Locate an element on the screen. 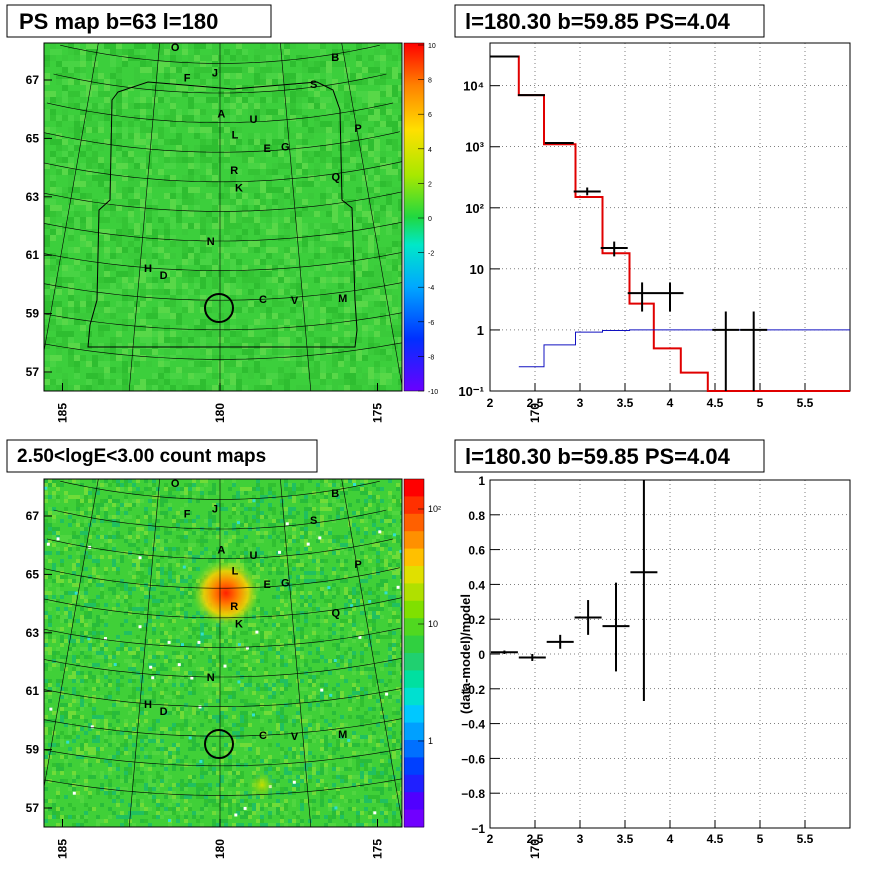  source-label-q: Q is located at coordinates (335, 178).